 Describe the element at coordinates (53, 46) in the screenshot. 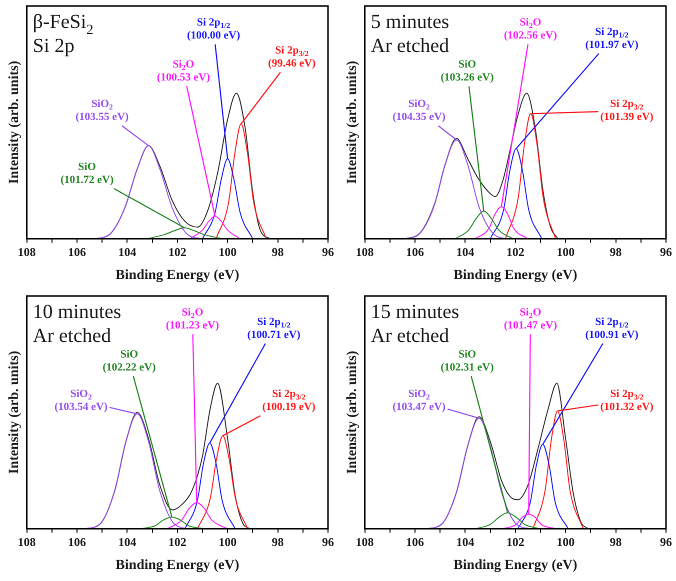

I see `text: Si 2p` at that location.